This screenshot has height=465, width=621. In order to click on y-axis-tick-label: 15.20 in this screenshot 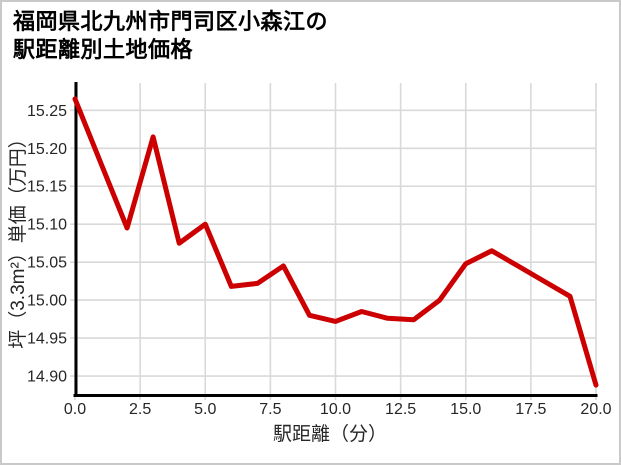, I will do `click(47, 149)`.